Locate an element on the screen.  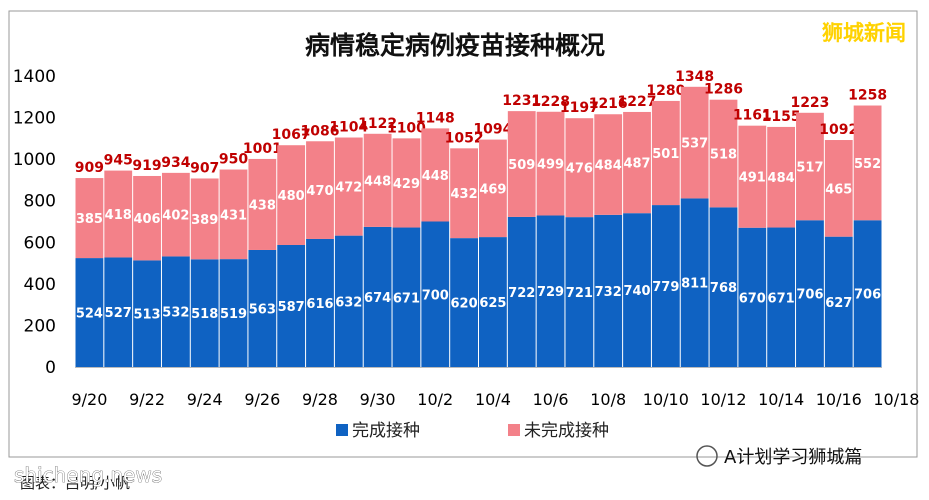
data-label-incomplete: 518 is located at coordinates (723, 155).